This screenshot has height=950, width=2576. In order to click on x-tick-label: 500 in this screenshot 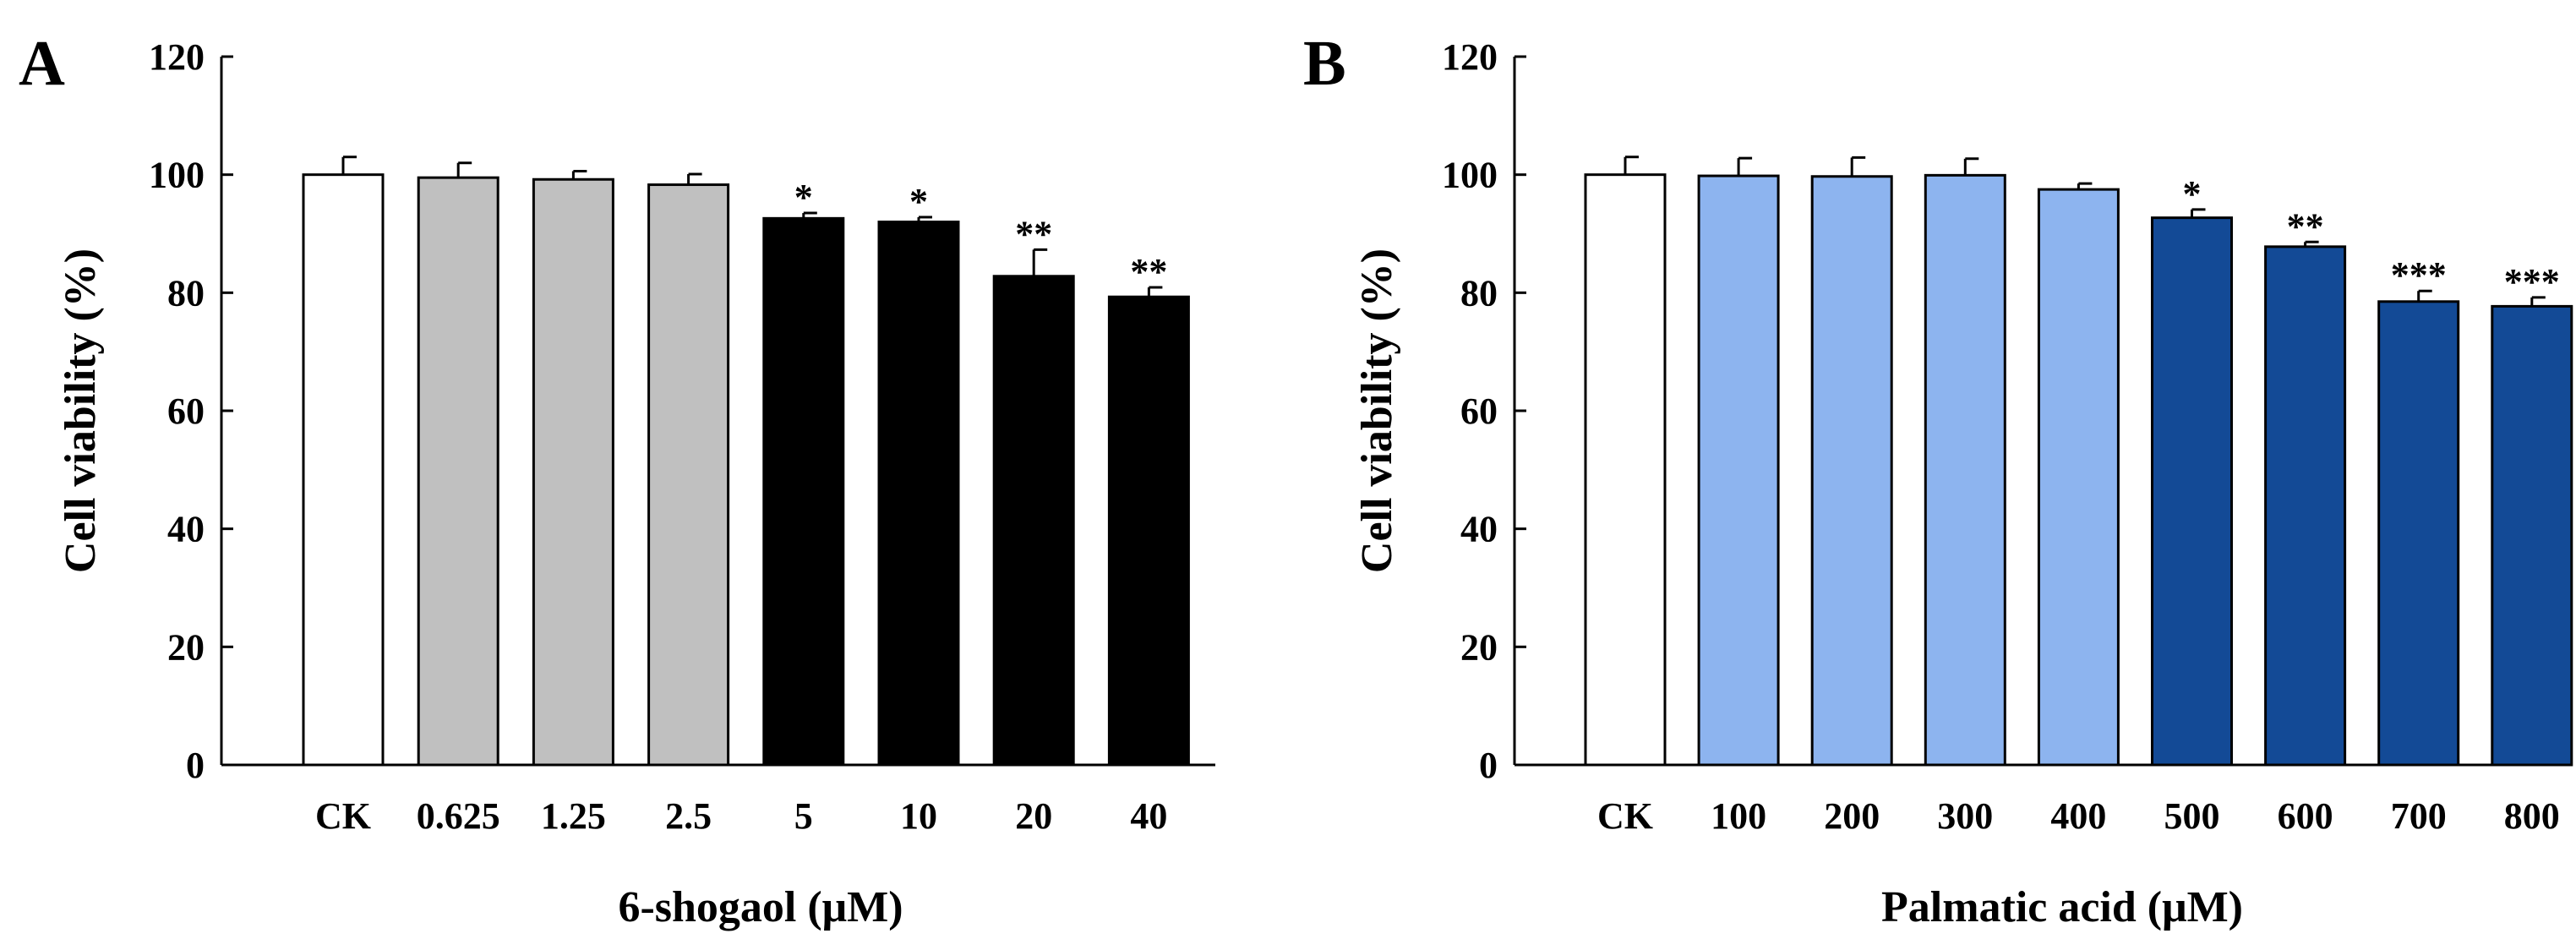, I will do `click(2192, 816)`.